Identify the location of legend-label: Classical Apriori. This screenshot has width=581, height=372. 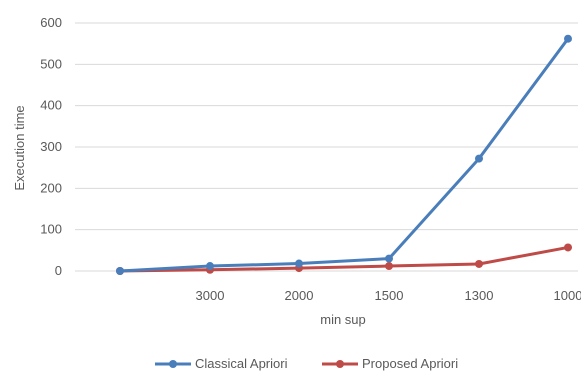
(241, 363).